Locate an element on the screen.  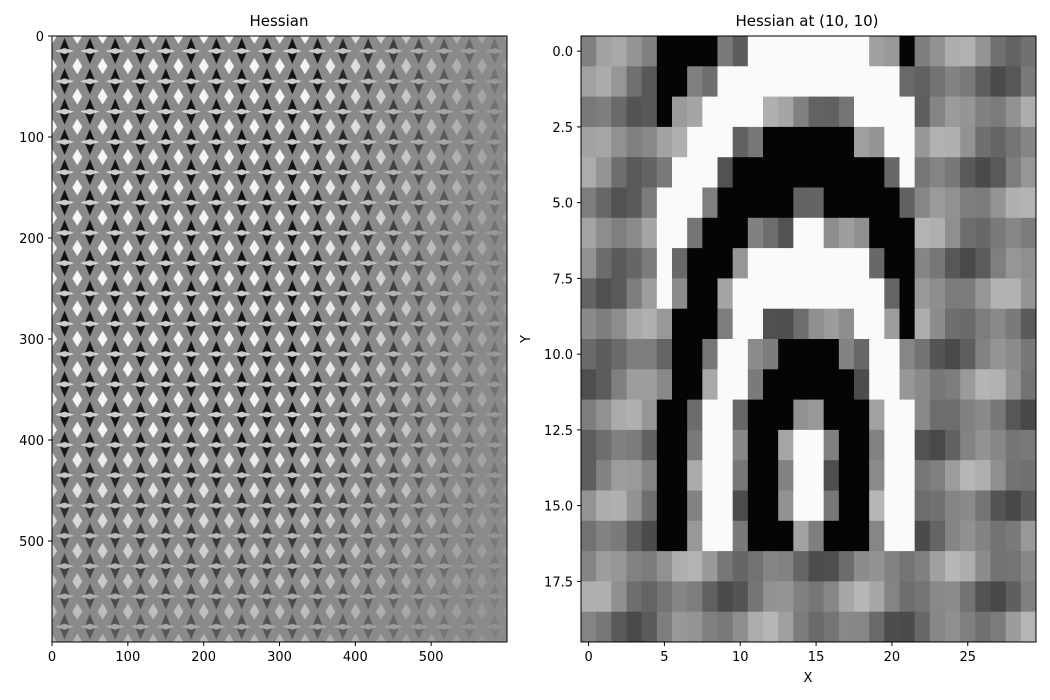
right-x-axis-label: X is located at coordinates (808, 678).